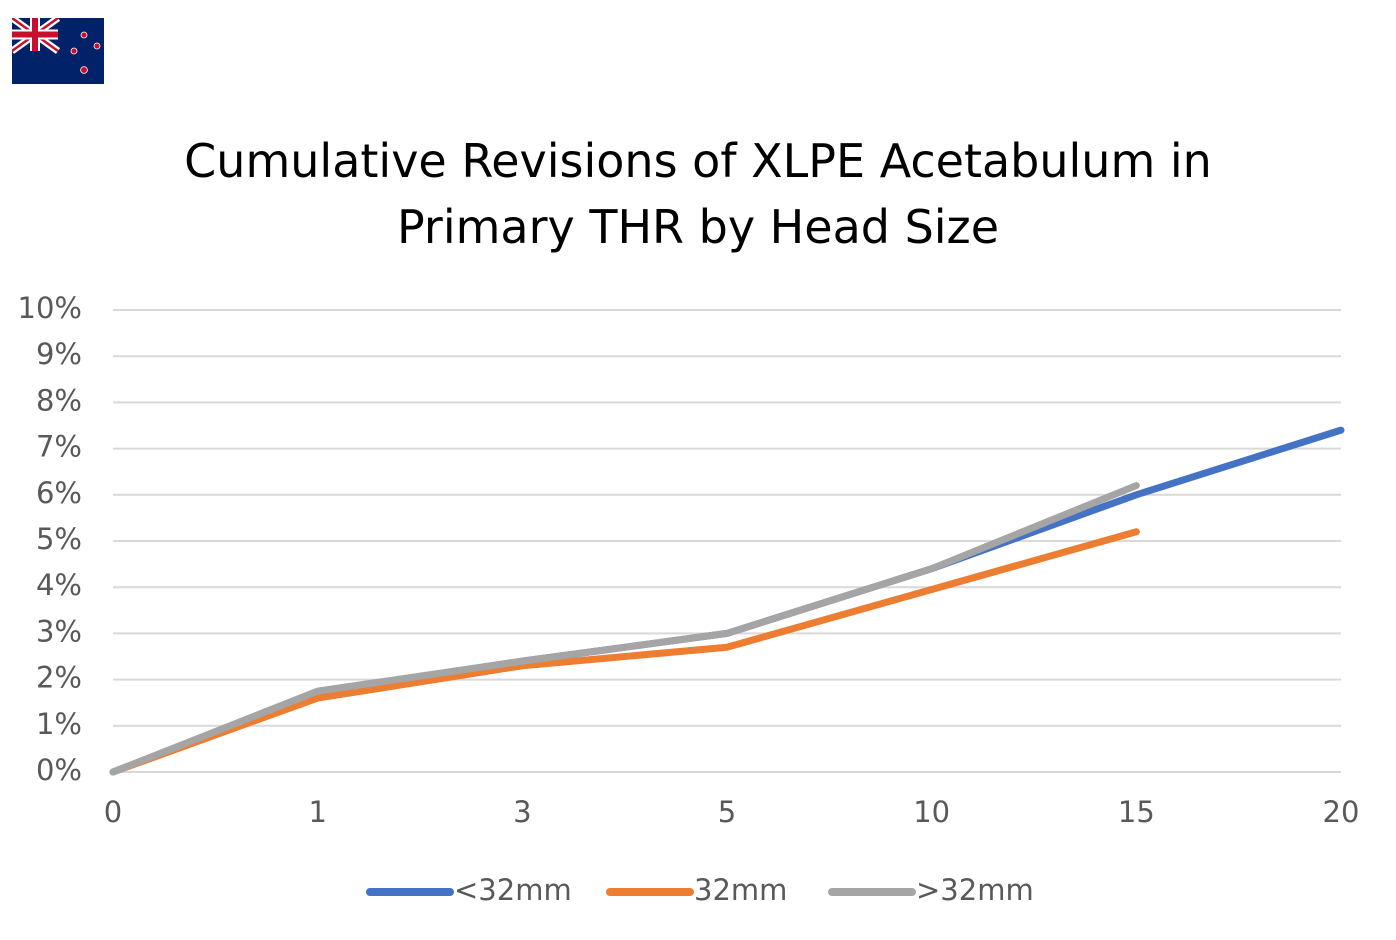  What do you see at coordinates (59, 447) in the screenshot?
I see `y-tick-label: 7%` at bounding box center [59, 447].